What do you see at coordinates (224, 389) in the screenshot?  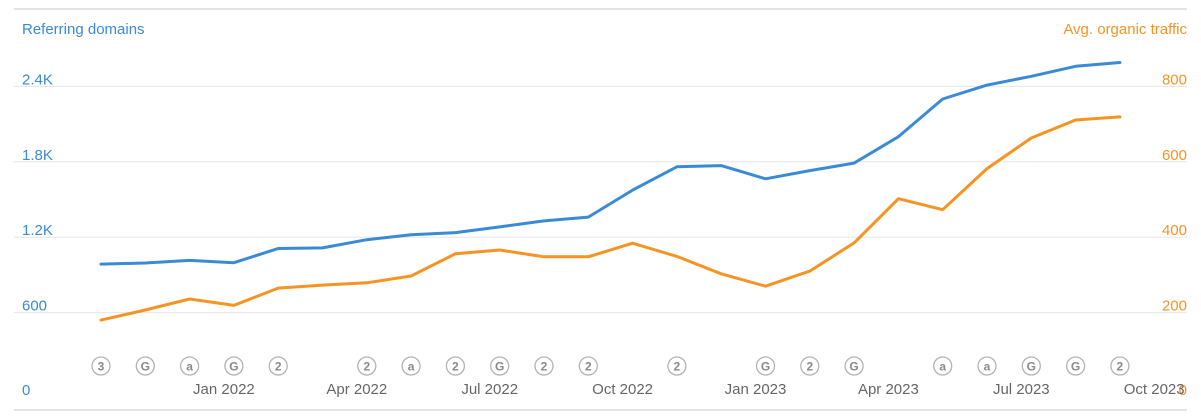 I see `x-axis-tick-label: Jan 2022` at bounding box center [224, 389].